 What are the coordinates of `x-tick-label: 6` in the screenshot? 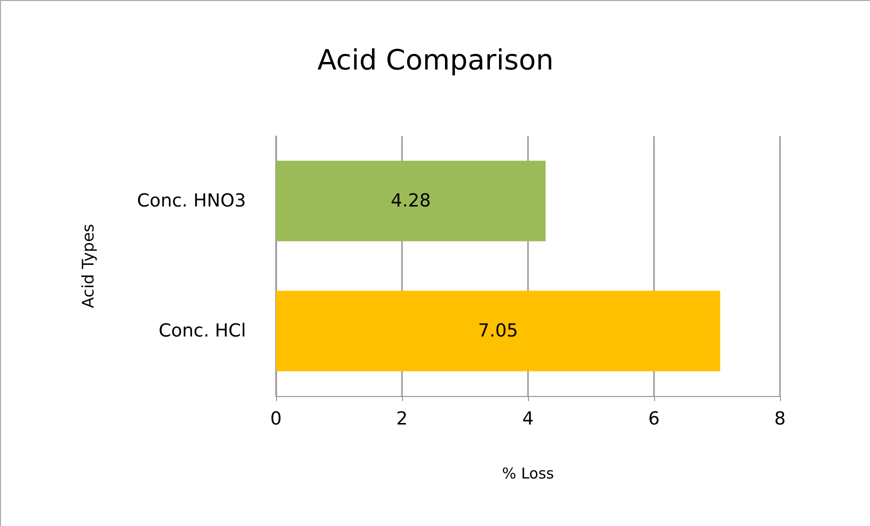 It's located at (654, 419).